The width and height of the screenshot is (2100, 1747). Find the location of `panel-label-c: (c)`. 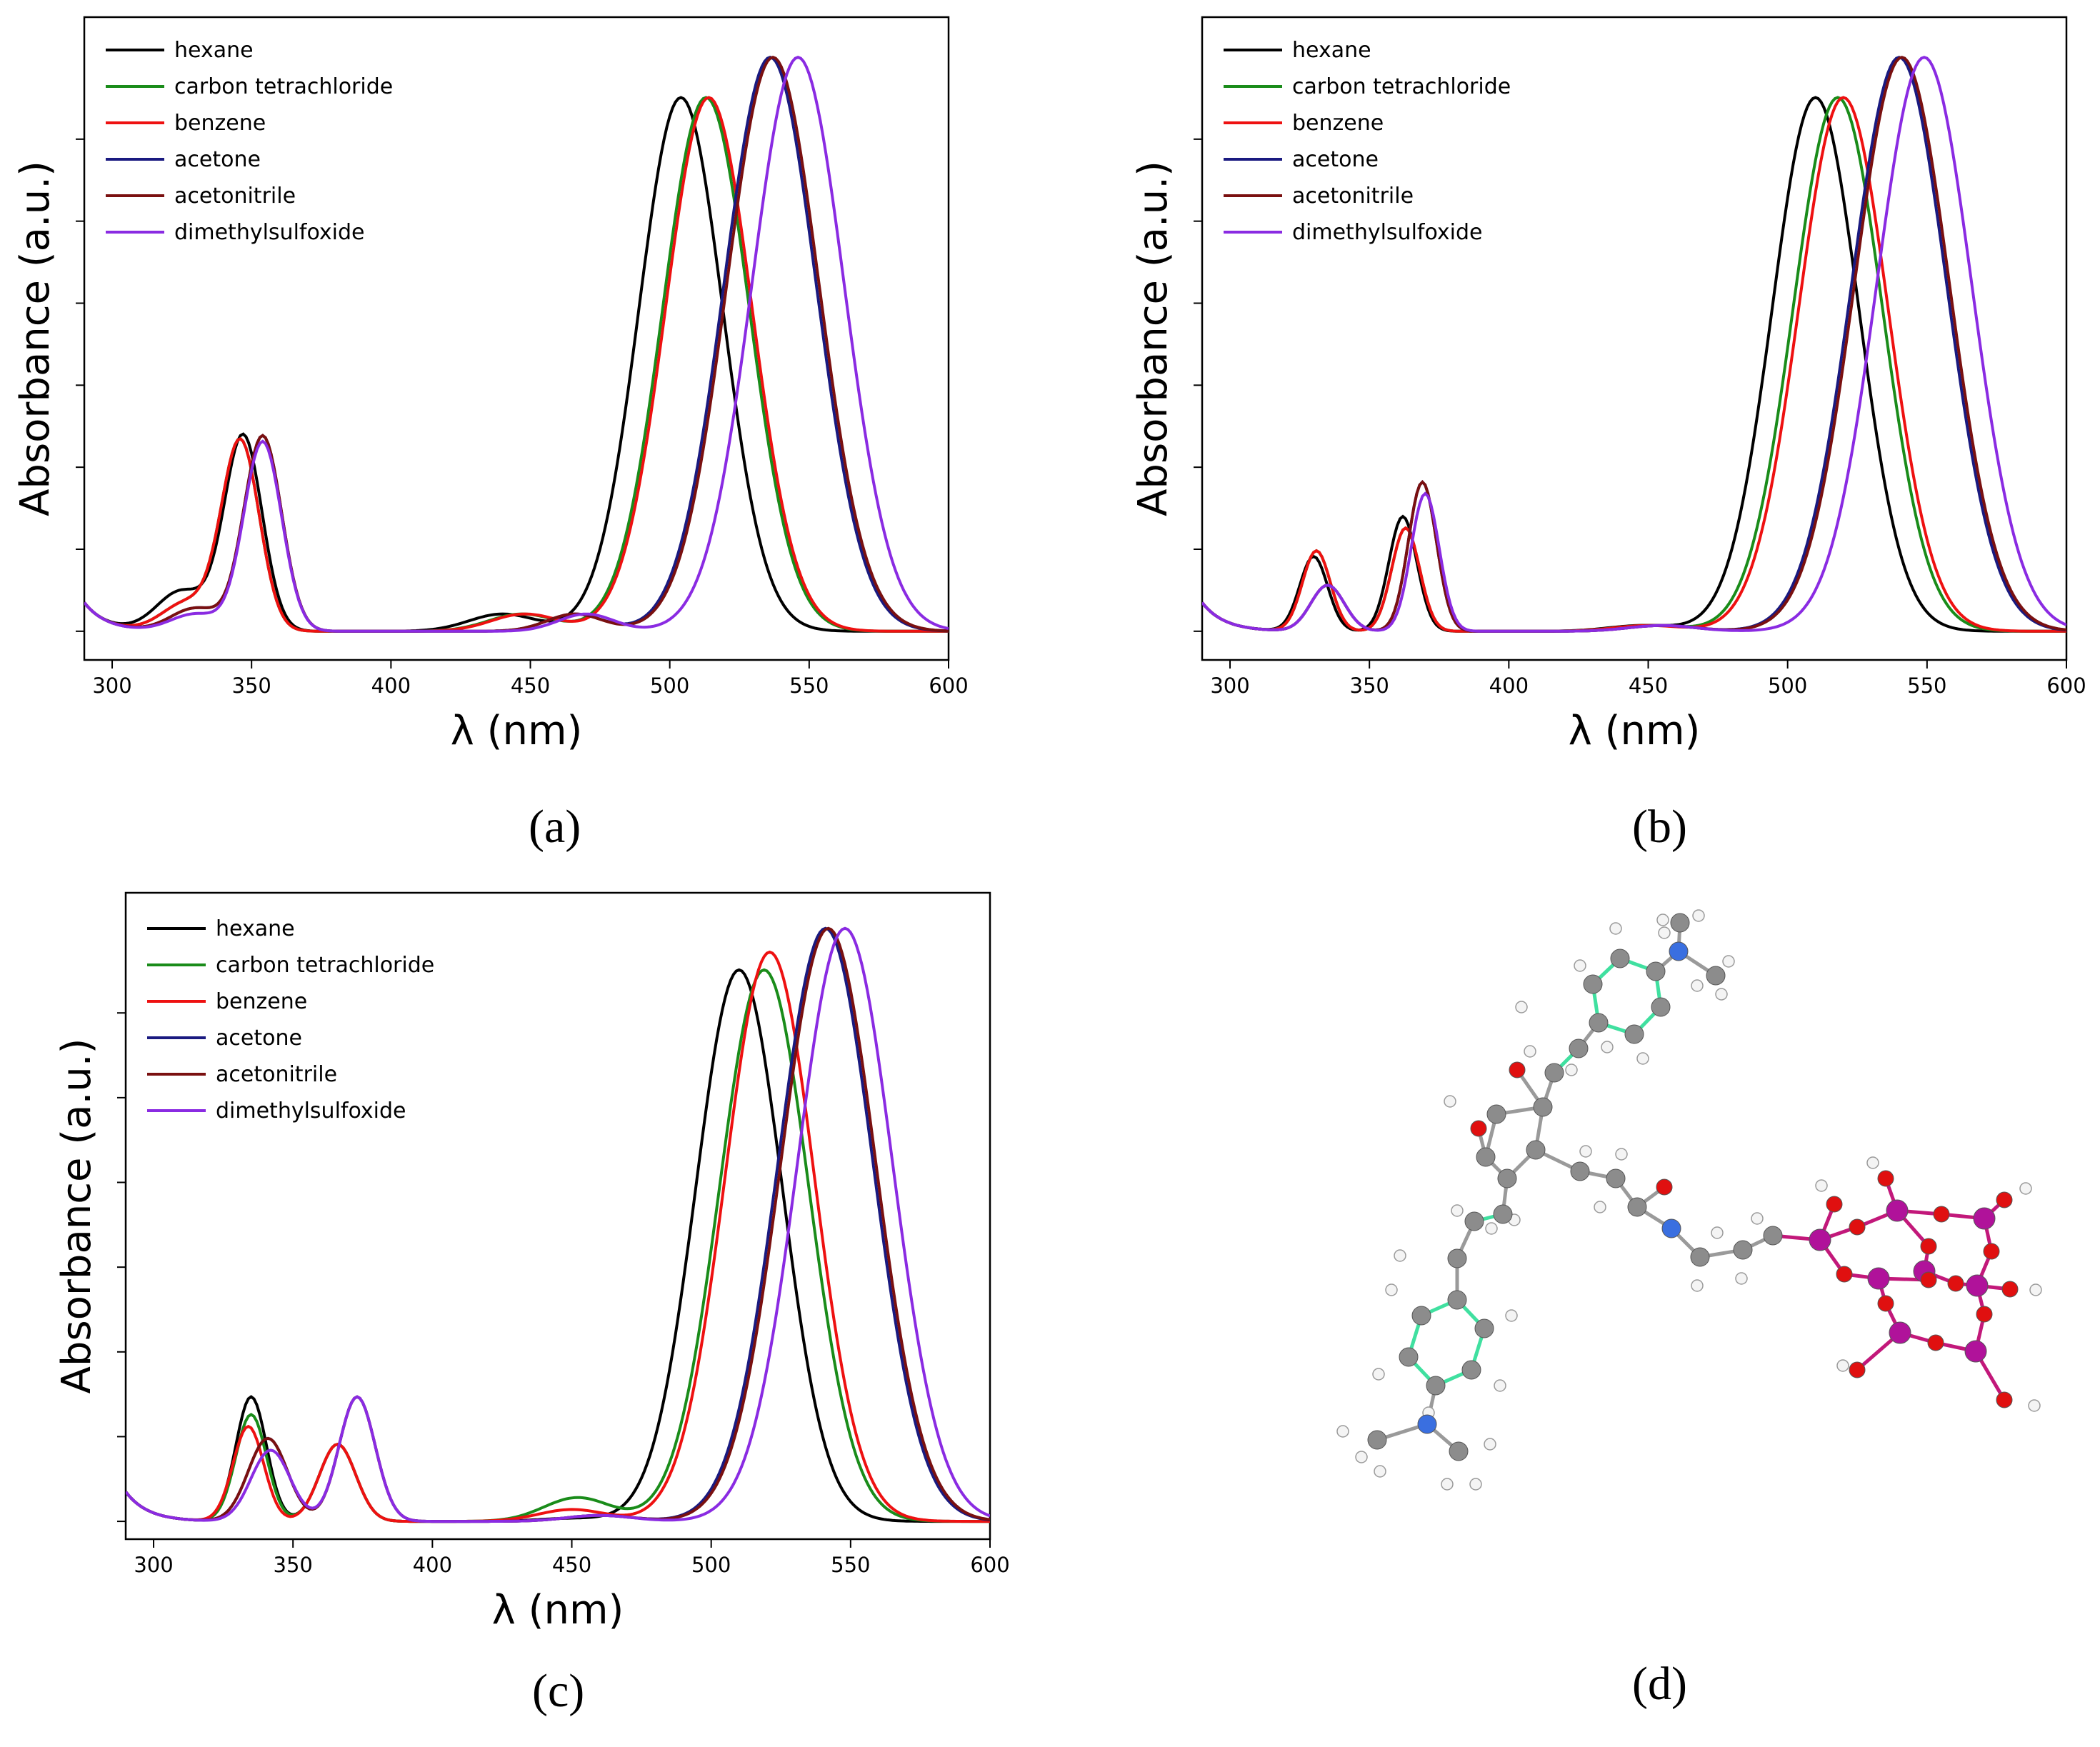

panel-label-c: (c) is located at coordinates (558, 1691).